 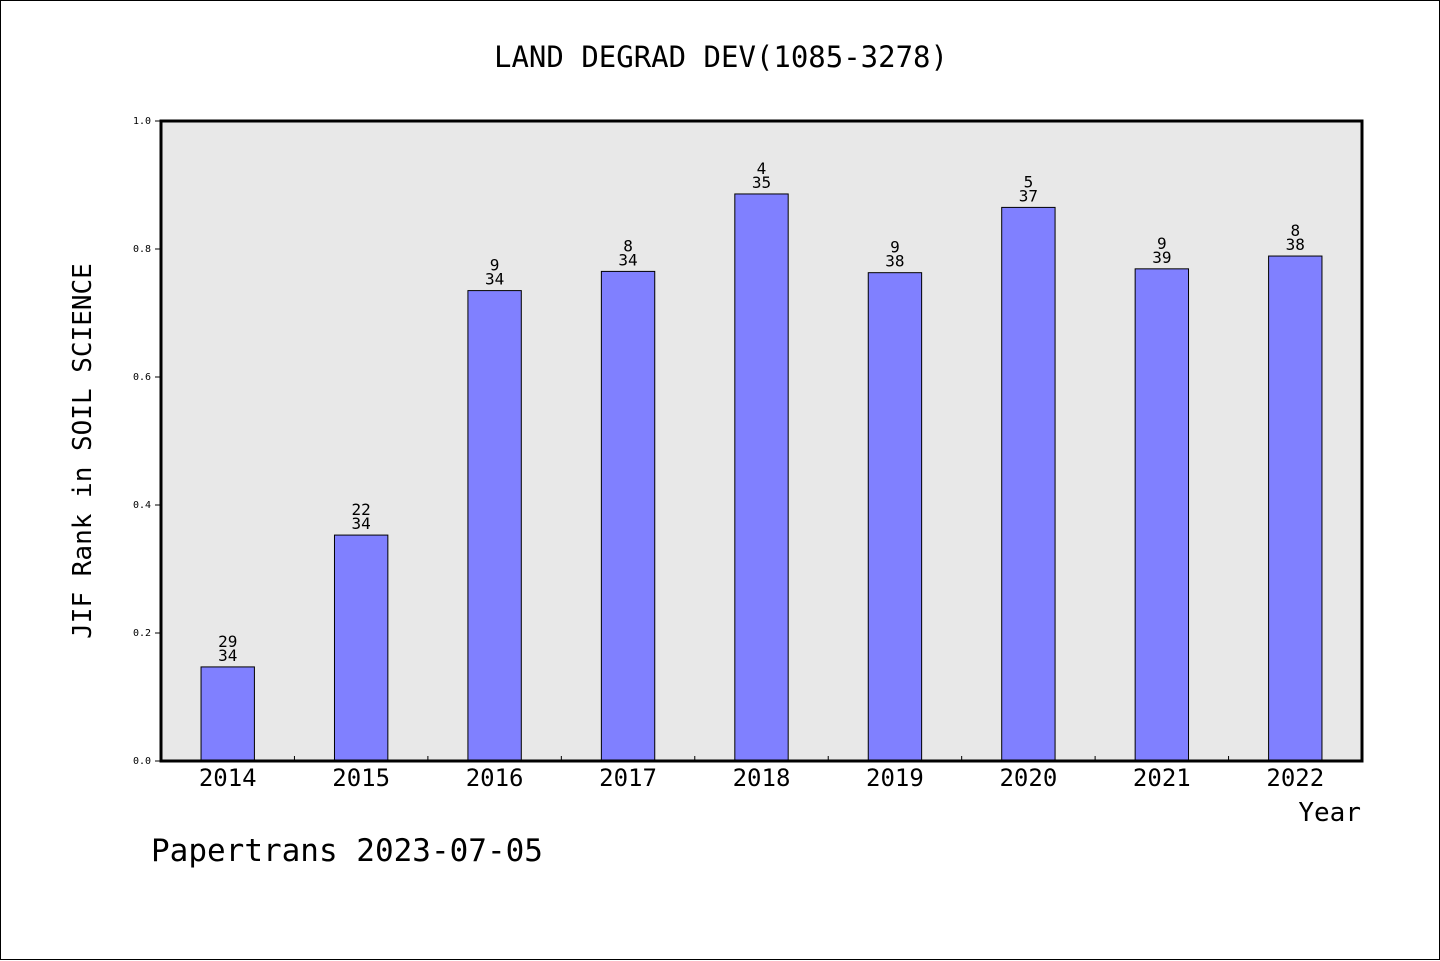 What do you see at coordinates (227, 641) in the screenshot?
I see `bar-rank-label-2014: 29` at bounding box center [227, 641].